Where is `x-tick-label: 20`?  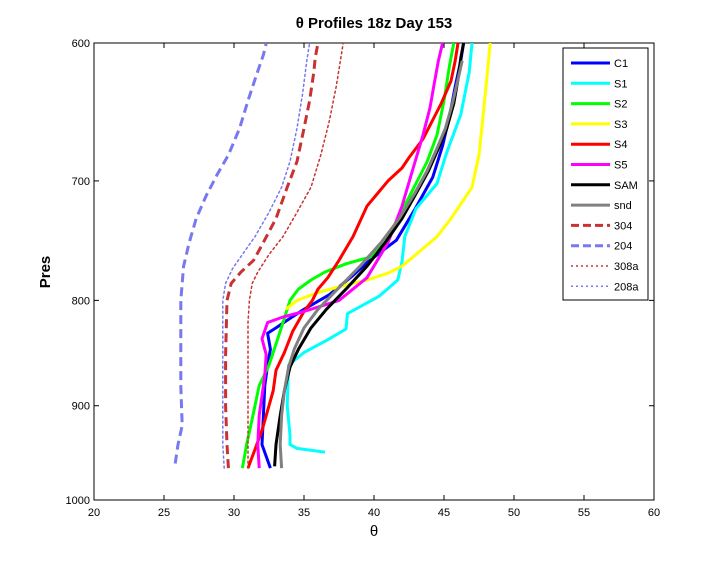 x-tick-label: 20 is located at coordinates (94, 513).